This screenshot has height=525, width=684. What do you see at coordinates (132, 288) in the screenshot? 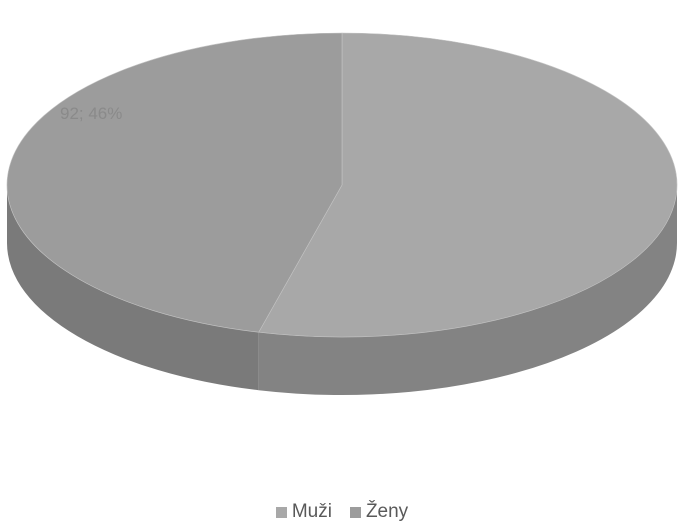
I see `pie-side--eny` at bounding box center [132, 288].